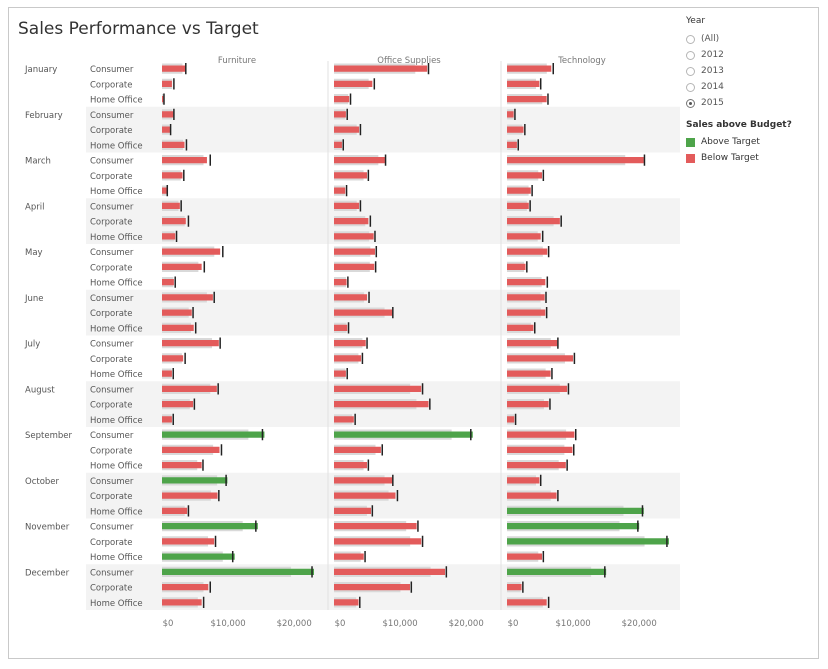 The image size is (828, 669). What do you see at coordinates (751, 87) in the screenshot?
I see `year-option-2014: 2014` at bounding box center [751, 87].